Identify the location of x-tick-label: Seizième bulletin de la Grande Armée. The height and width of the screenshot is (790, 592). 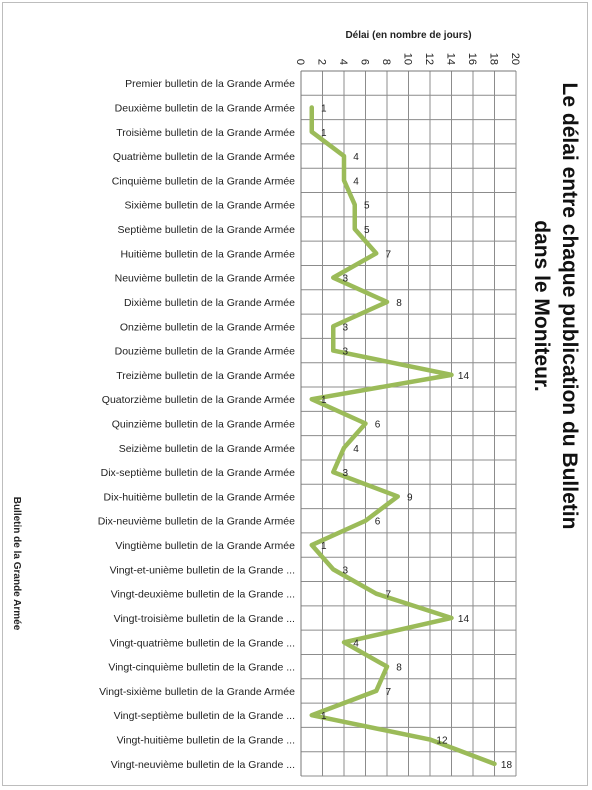
(207, 449).